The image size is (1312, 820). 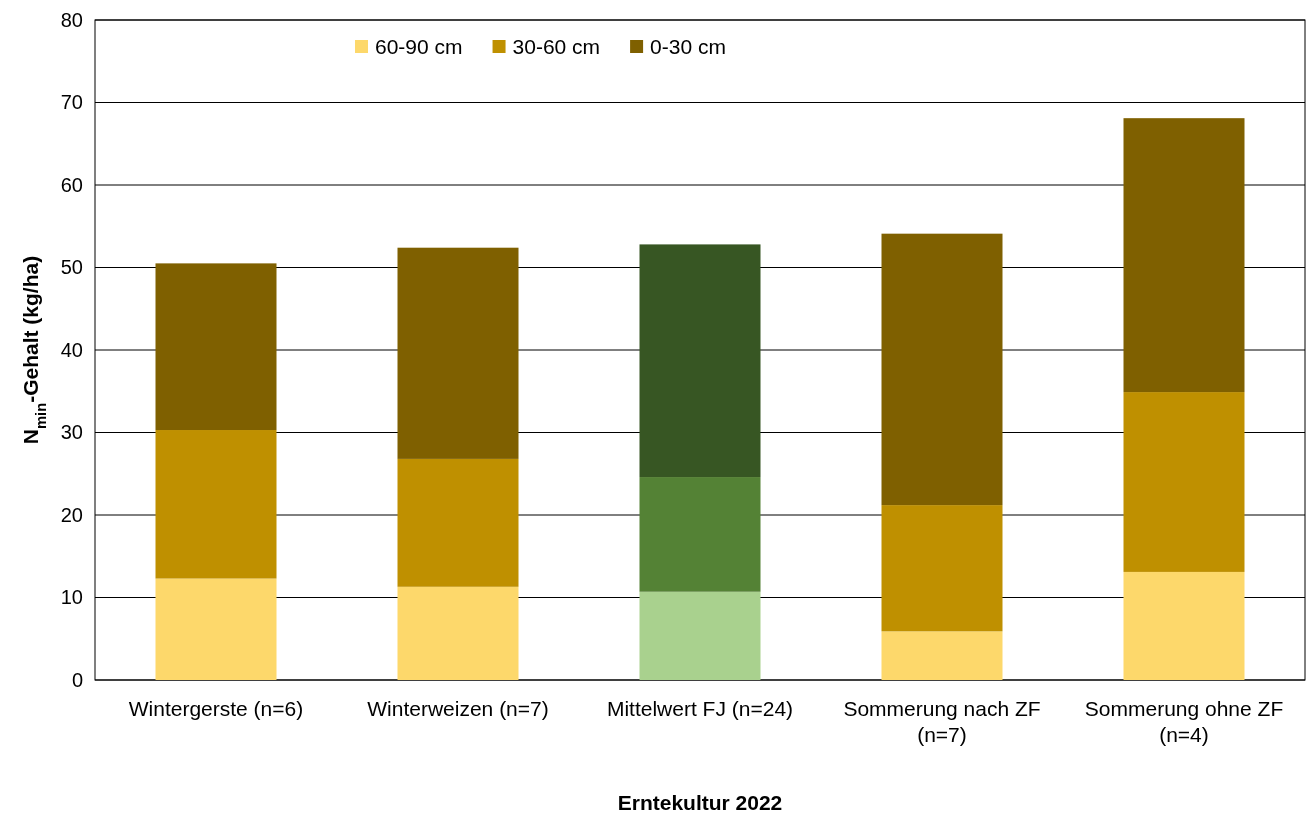 I want to click on x-tick-label: Mittelwert FJ (n=24), so click(x=700, y=708).